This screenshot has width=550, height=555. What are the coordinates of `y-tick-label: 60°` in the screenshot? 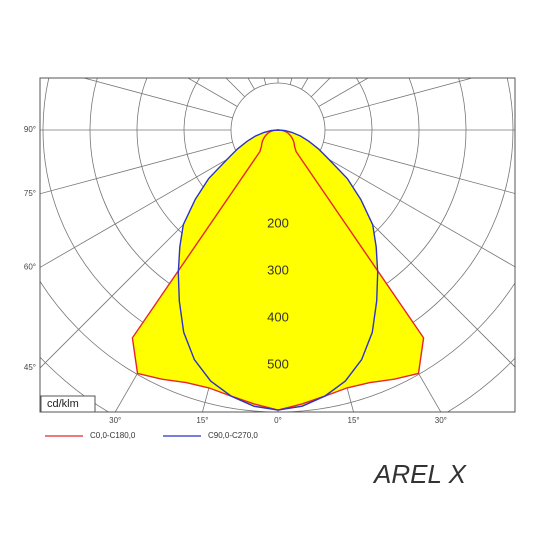 It's located at (30, 267).